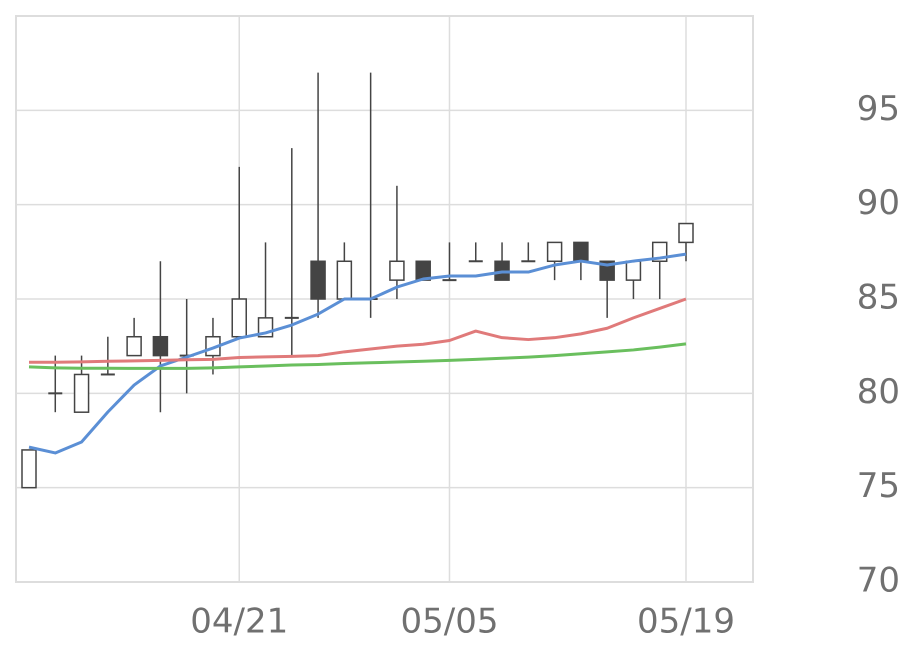  I want to click on y-tick-label: 95, so click(878, 109).